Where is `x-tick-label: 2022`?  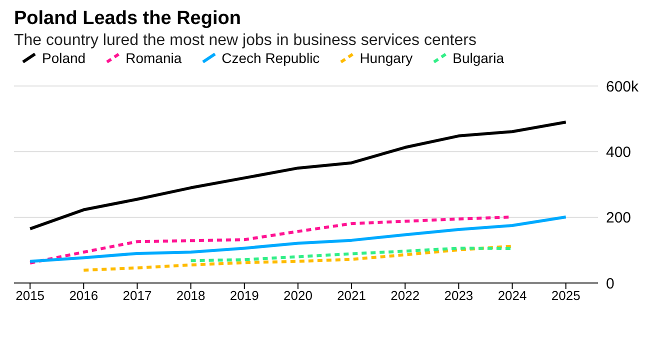 x-tick-label: 2022 is located at coordinates (405, 296).